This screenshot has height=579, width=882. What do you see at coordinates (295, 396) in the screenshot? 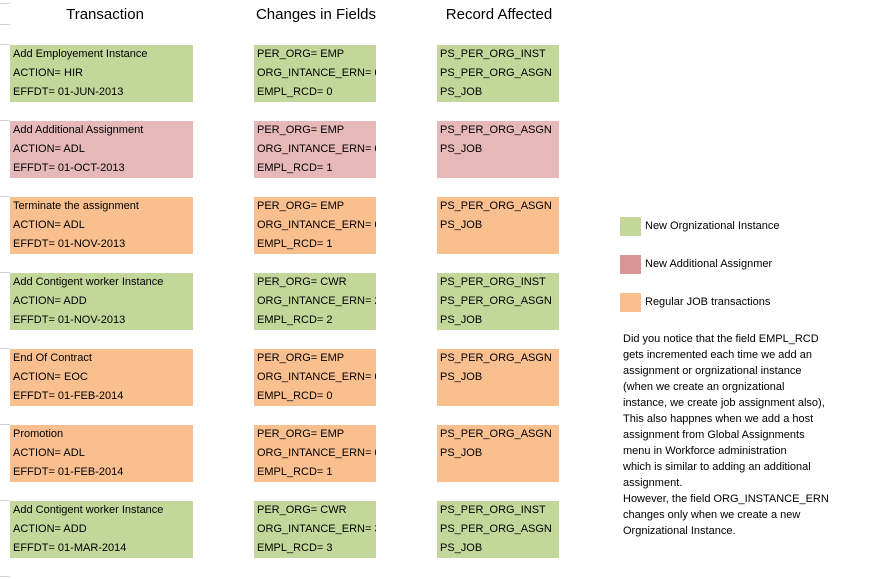
I see `change-empl-rcd: EMPL_RCD= 0` at bounding box center [295, 396].